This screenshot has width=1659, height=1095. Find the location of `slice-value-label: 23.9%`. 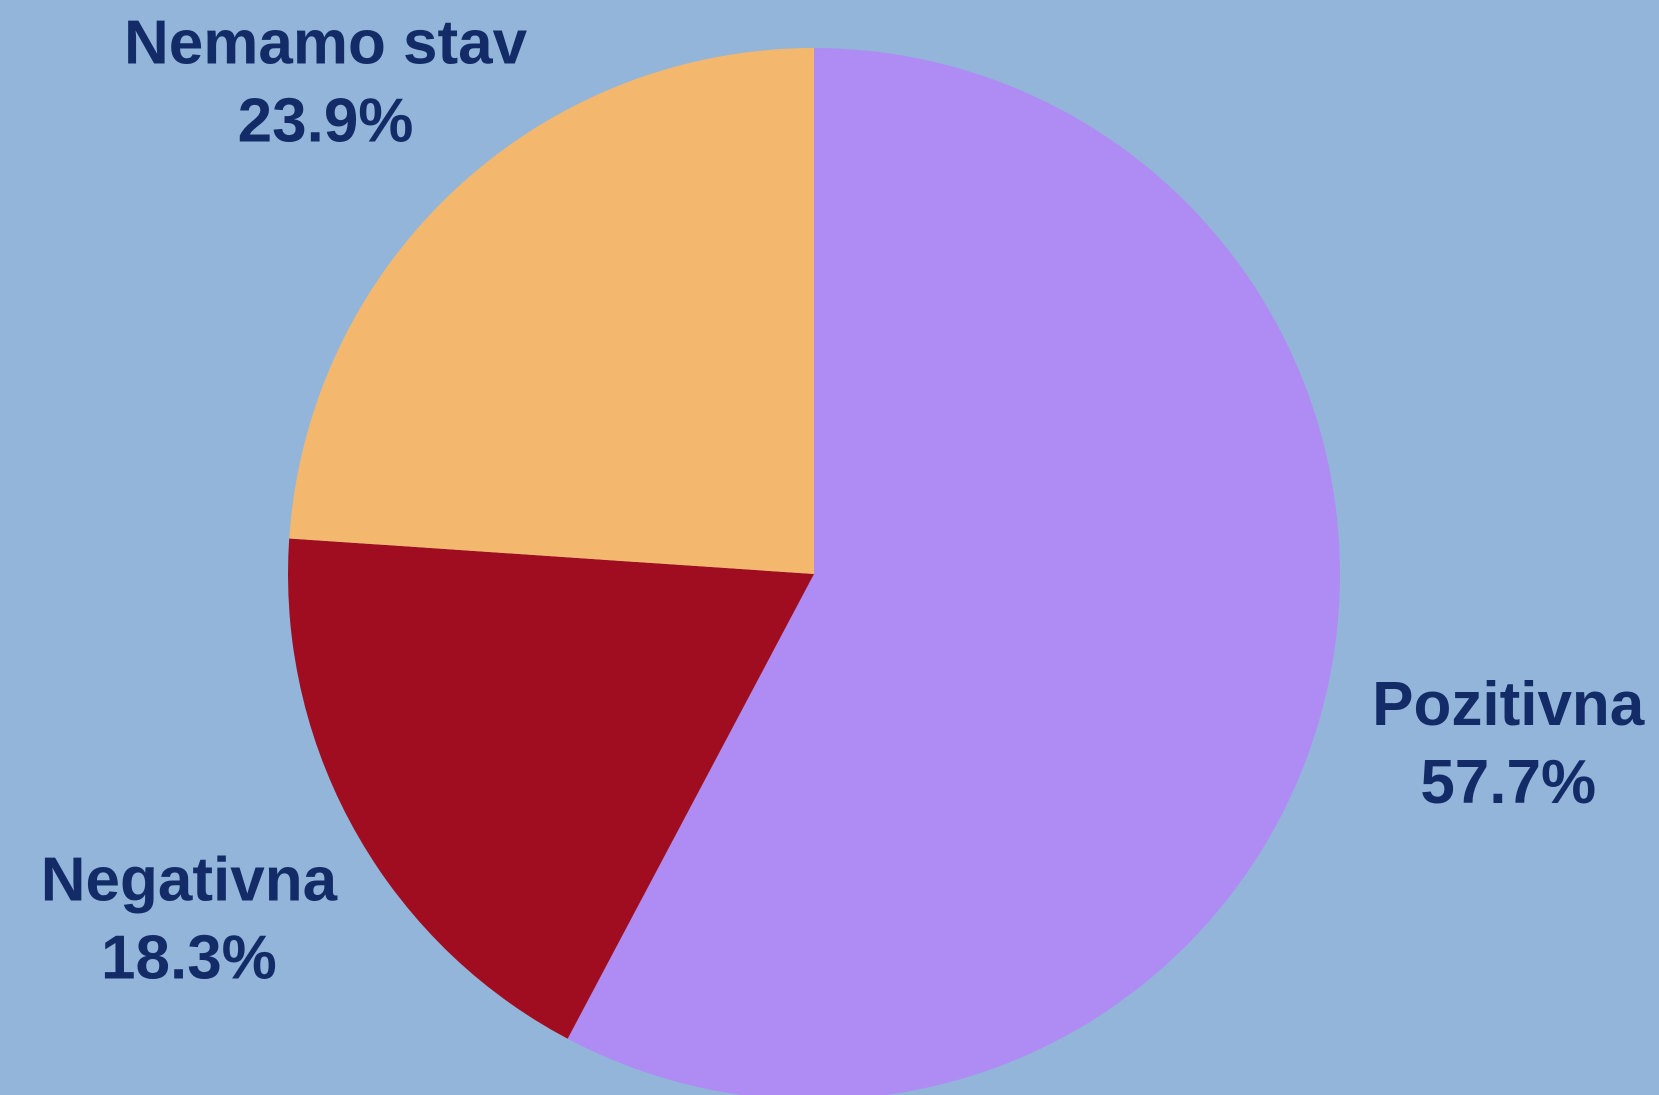

slice-value-label: 23.9% is located at coordinates (326, 120).